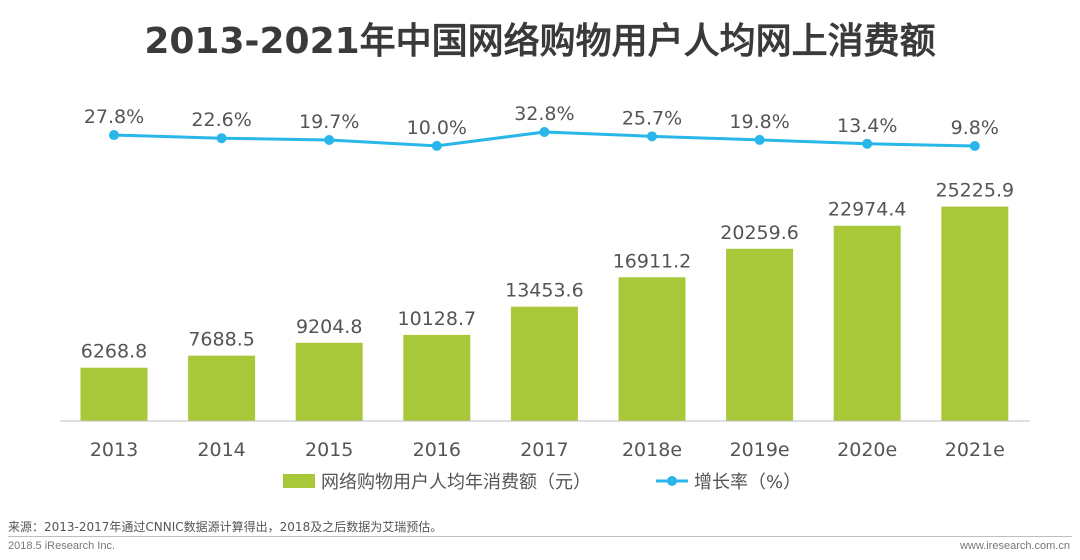 Image resolution: width=1080 pixels, height=560 pixels. Describe the element at coordinates (437, 319) in the screenshot. I see `bar-value-label-2016: 10128.7` at that location.